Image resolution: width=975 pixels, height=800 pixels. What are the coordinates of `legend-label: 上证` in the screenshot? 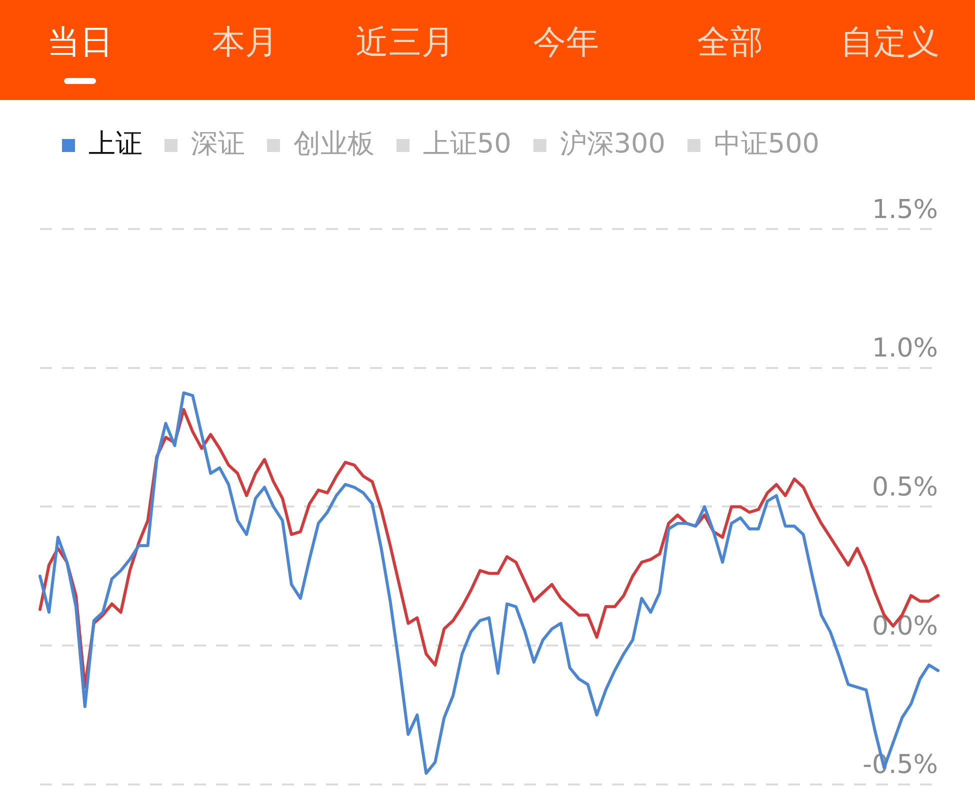 It's located at (115, 144).